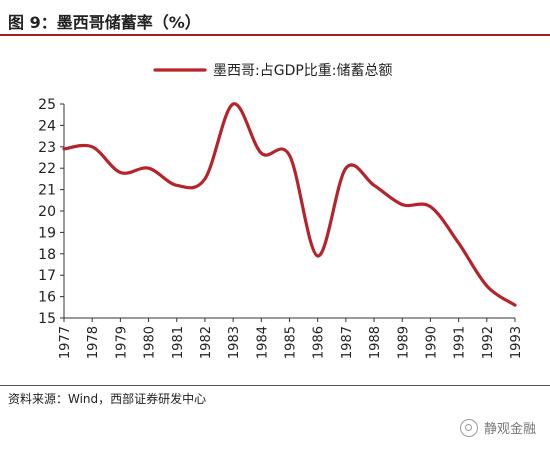  I want to click on x-tick-label: 1987, so click(347, 342).